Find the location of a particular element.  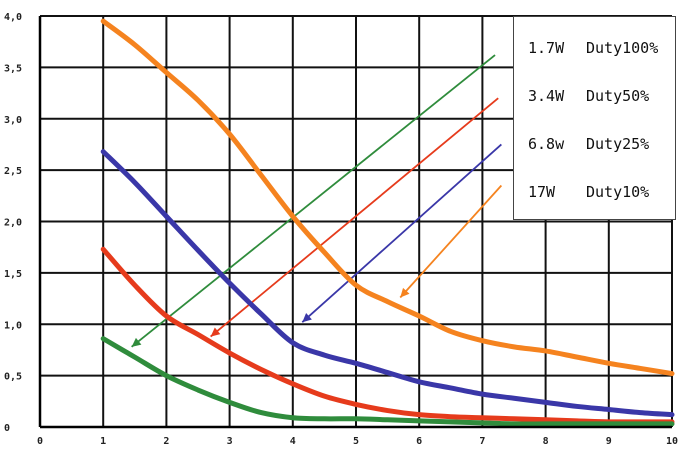

legend-entry: 6.8w Duty25% is located at coordinates (588, 144).